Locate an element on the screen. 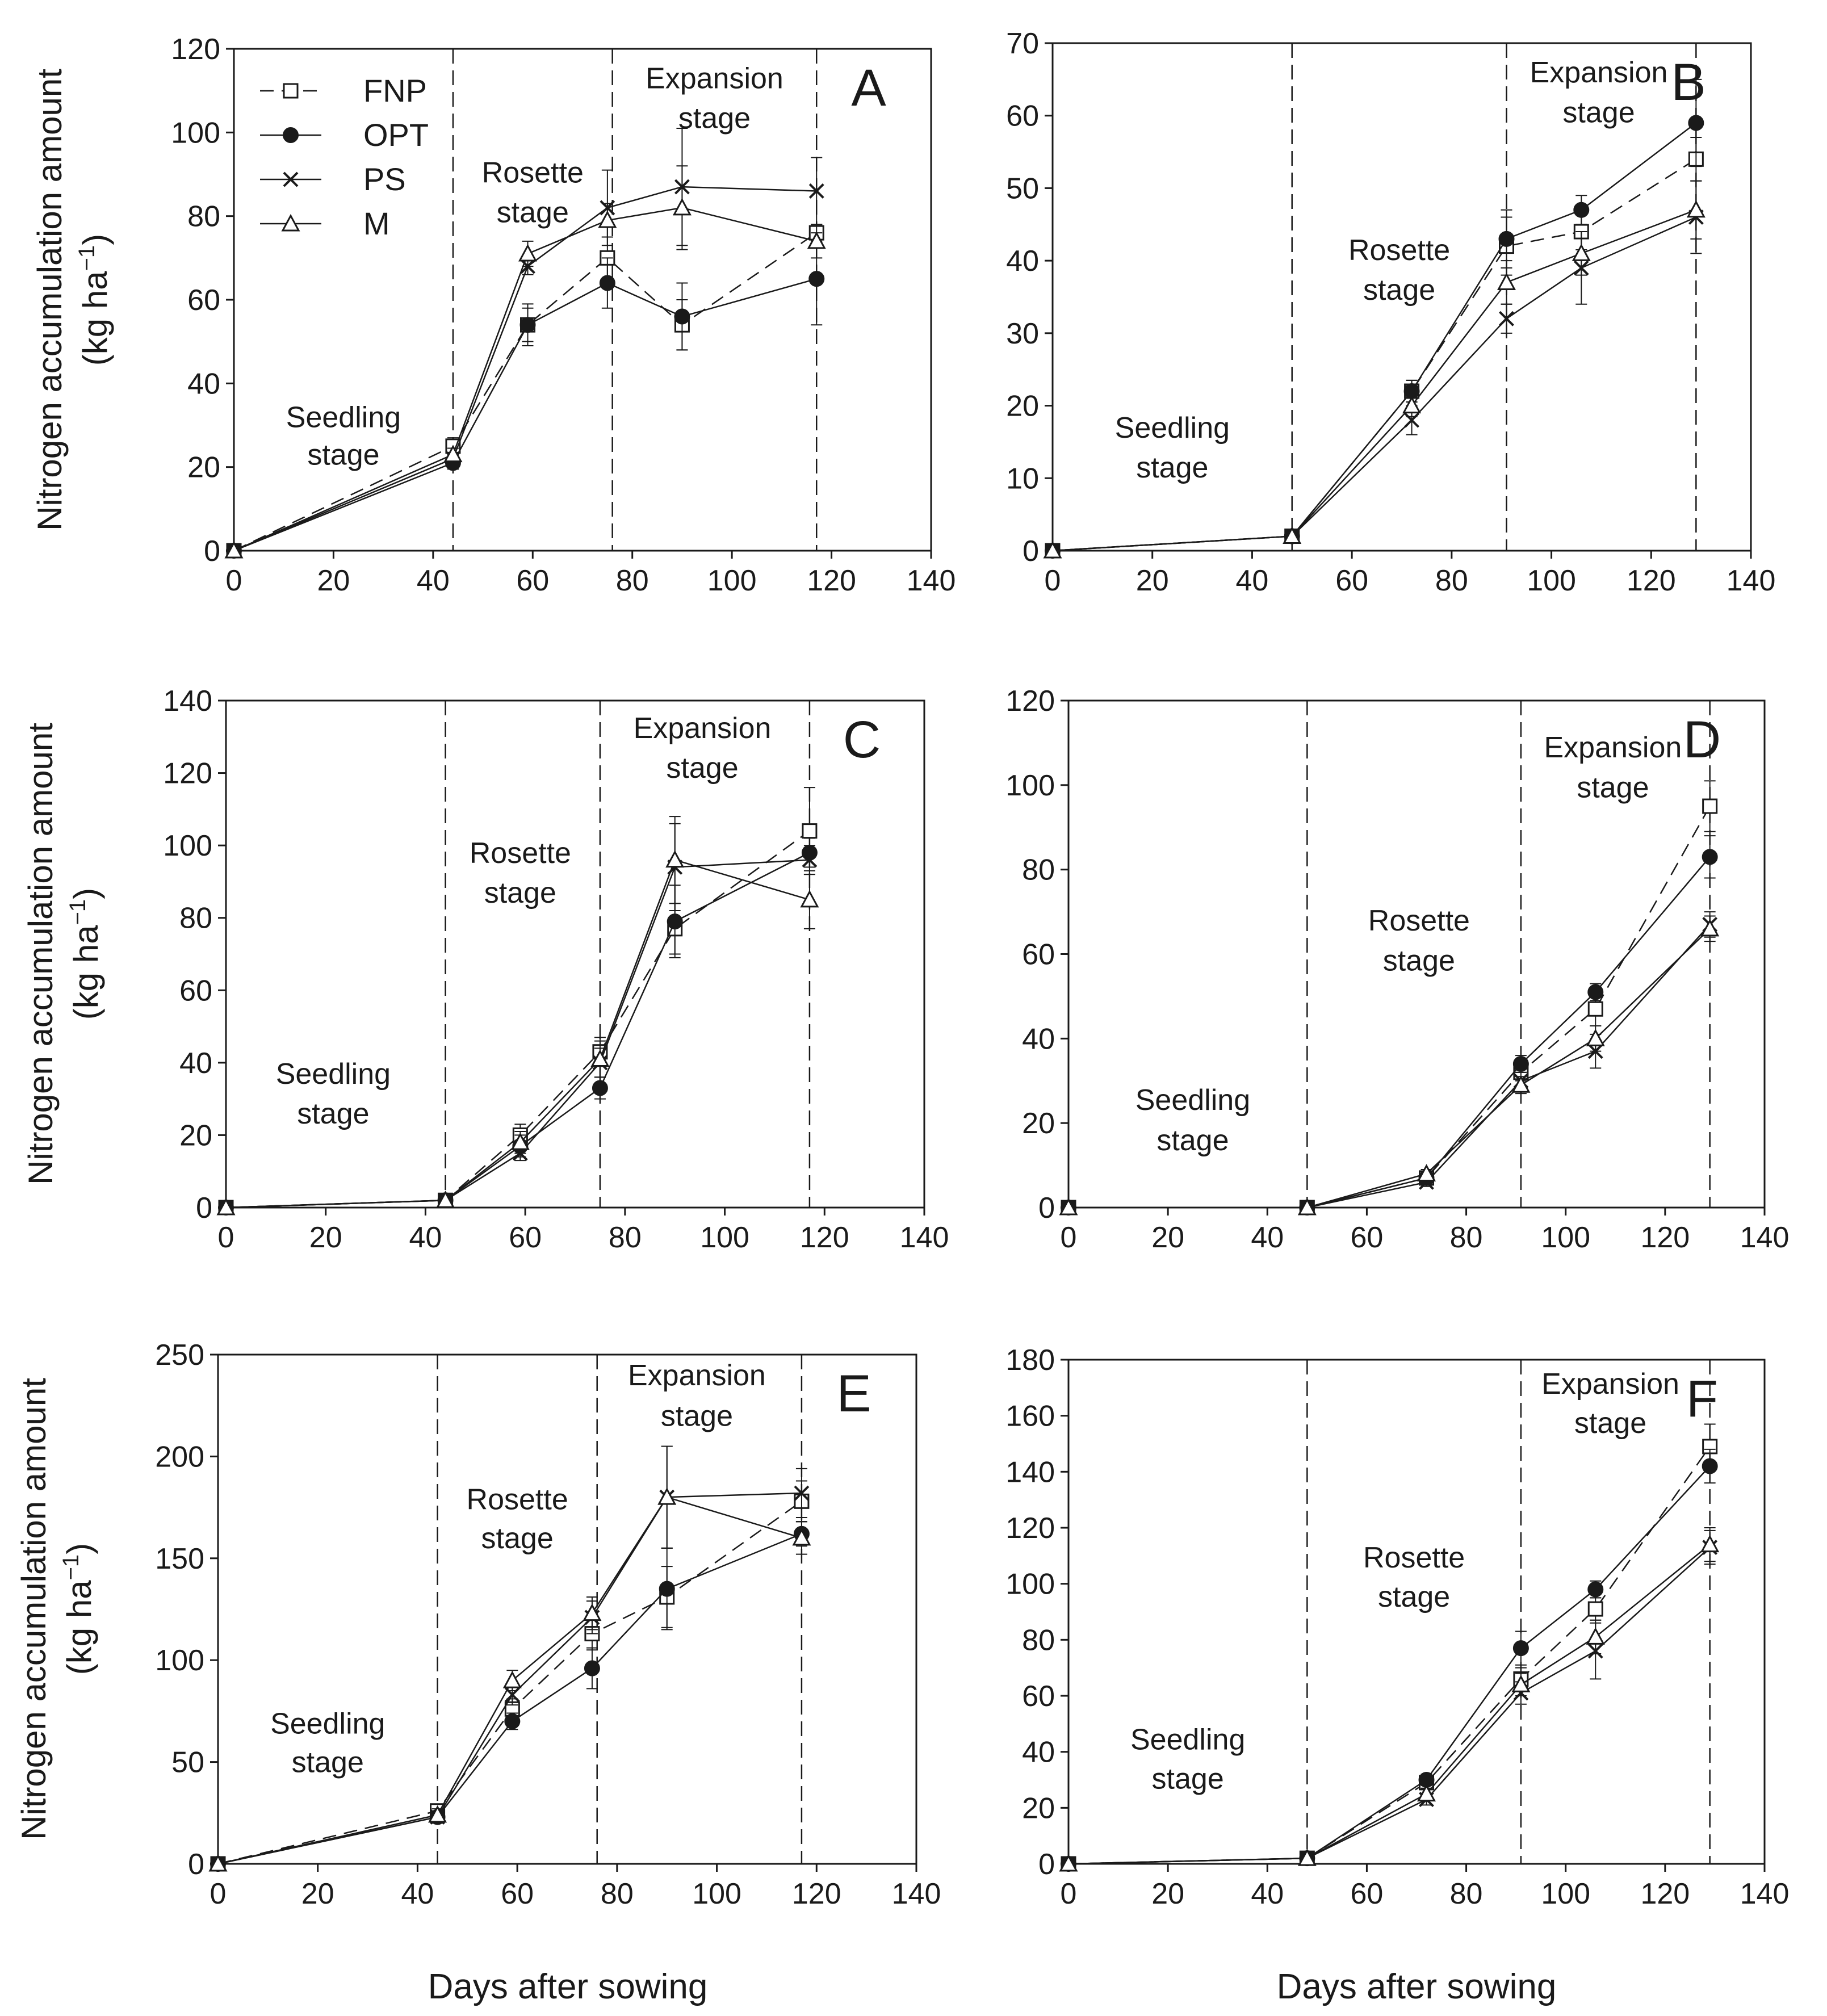  y-tick-label: 80 is located at coordinates (1038, 870).